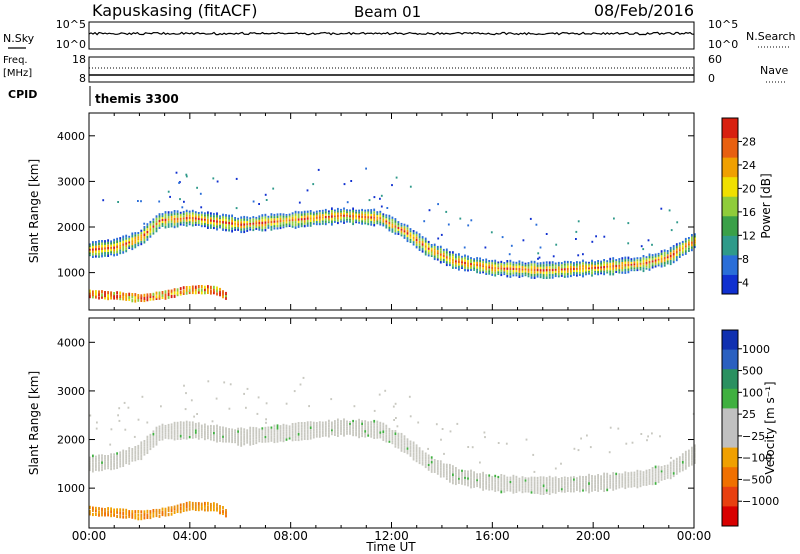 This screenshot has width=800, height=554. Describe the element at coordinates (190, 536) in the screenshot. I see `time-tick-label: 04:00` at that location.